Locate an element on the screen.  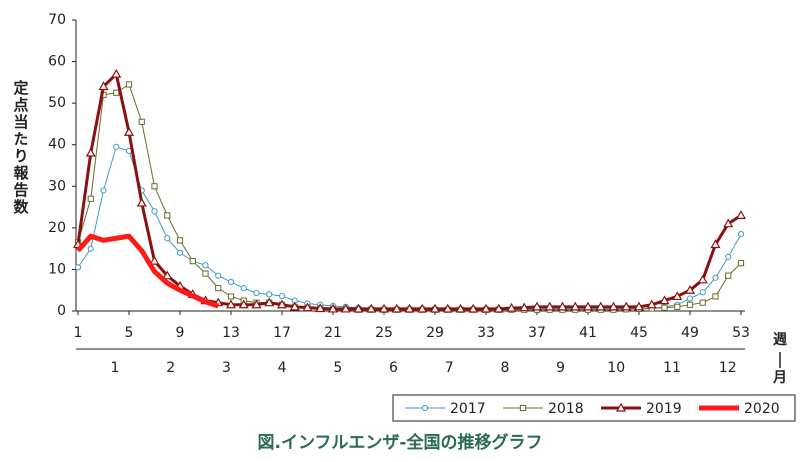
x-axis-label-top: 週 is located at coordinates (780, 340).